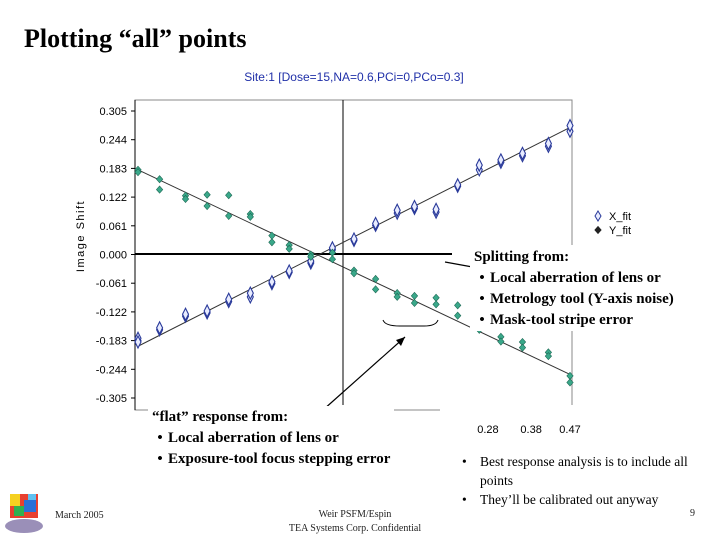  I want to click on flat-response-bracket, so click(410, 323).